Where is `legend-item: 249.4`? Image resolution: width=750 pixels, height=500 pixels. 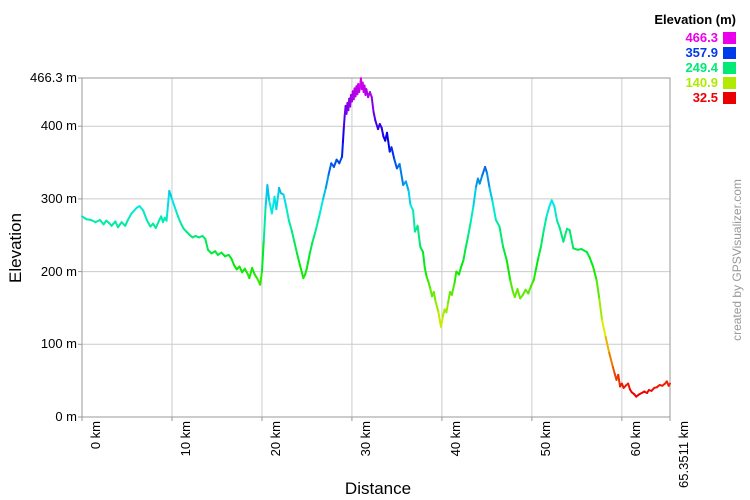
legend-item: 249.4 is located at coordinates (695, 67).